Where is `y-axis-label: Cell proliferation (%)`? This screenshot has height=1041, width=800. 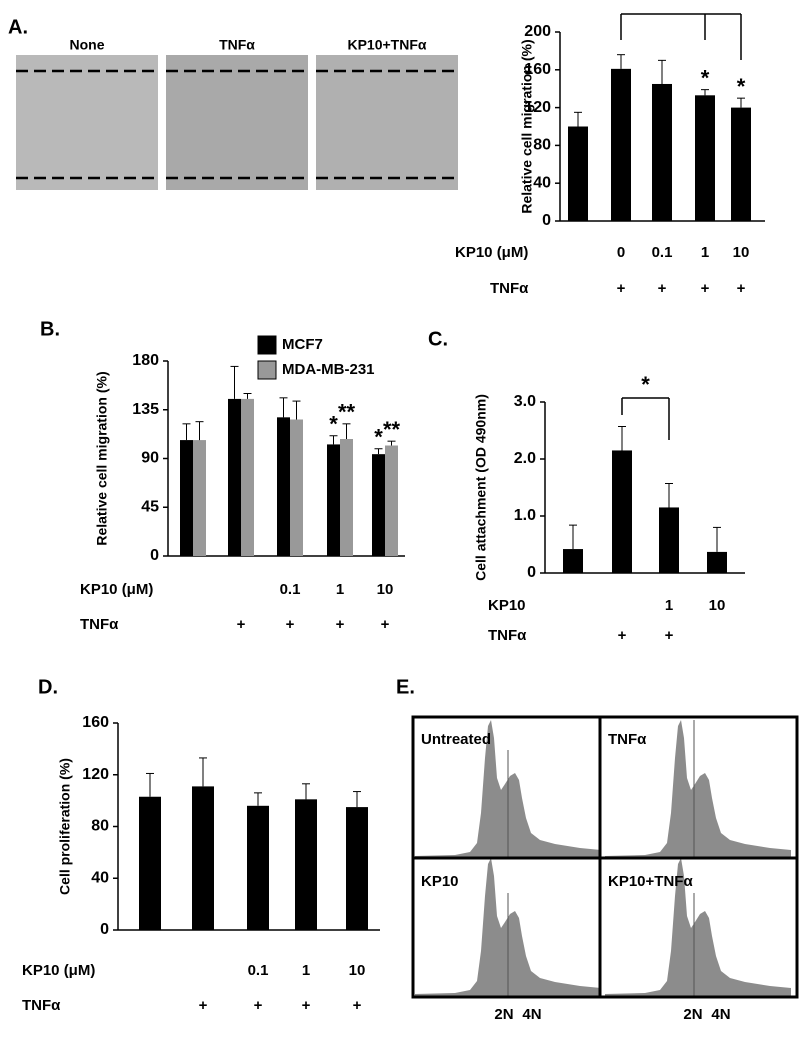 y-axis-label: Cell proliferation (%) is located at coordinates (65, 826).